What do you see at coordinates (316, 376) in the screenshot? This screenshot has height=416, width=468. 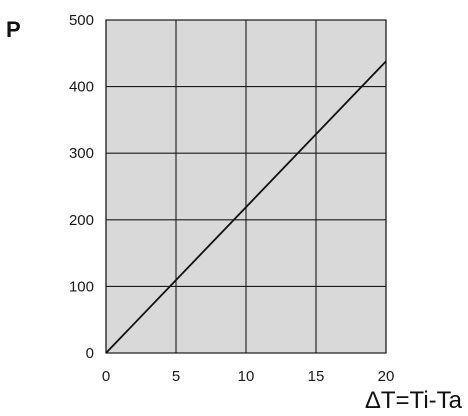 I see `x-tick-label: 15` at bounding box center [316, 376].